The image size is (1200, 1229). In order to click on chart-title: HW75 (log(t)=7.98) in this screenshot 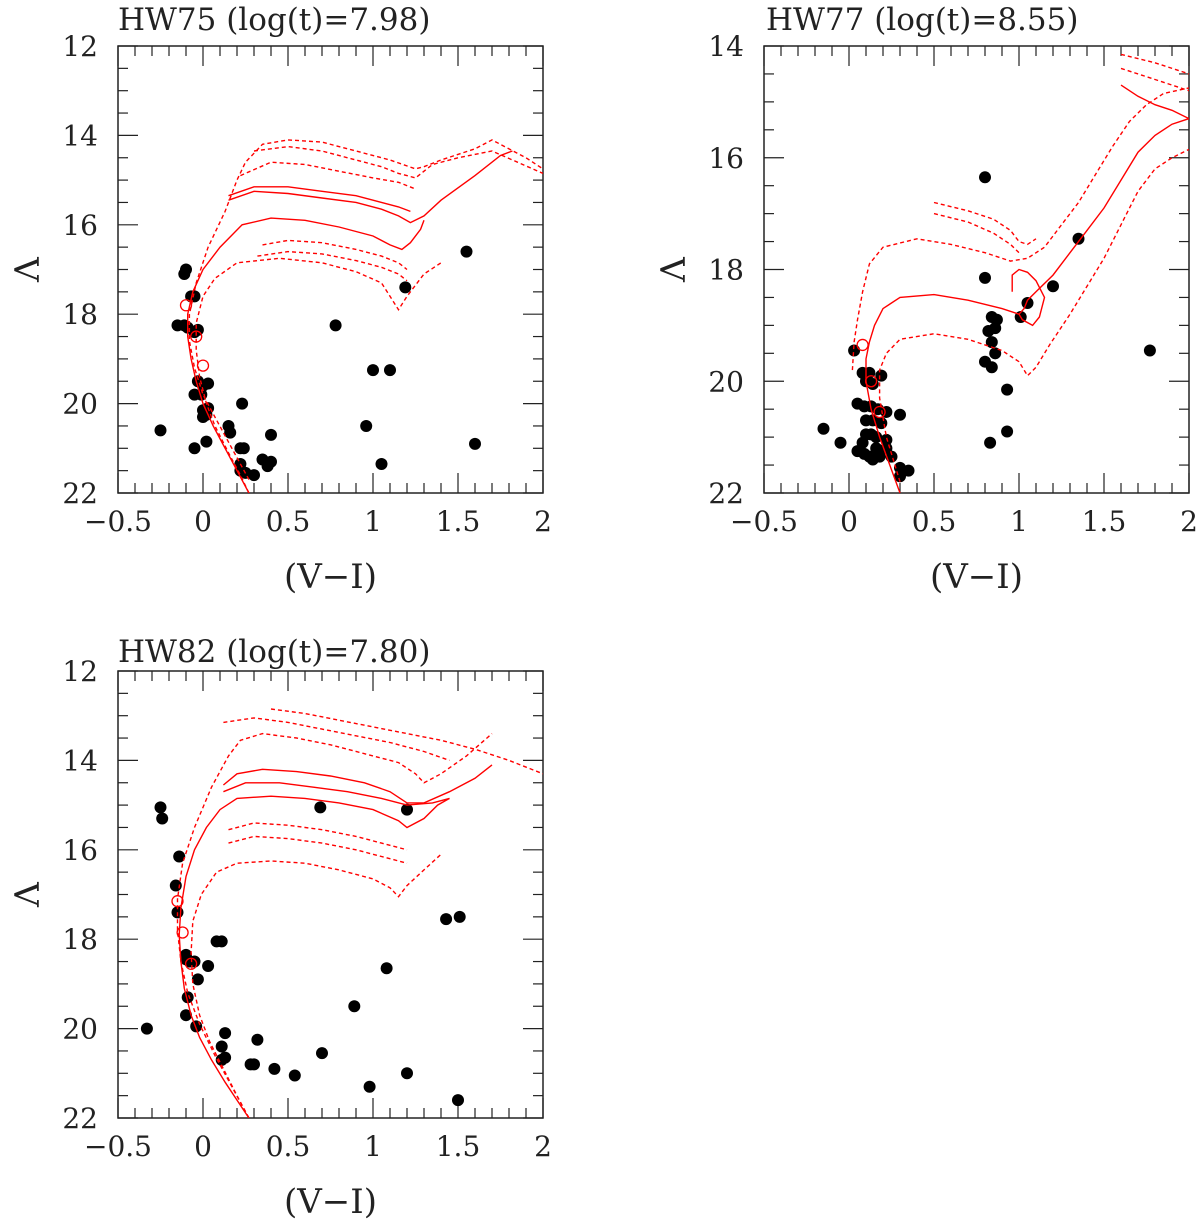, I will do `click(274, 20)`.